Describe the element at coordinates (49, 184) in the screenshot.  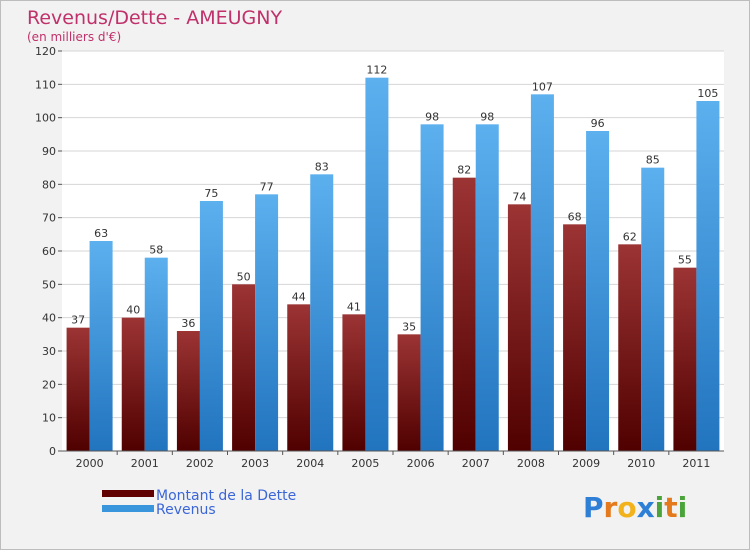
I see `y-tick-label: 80` at that location.